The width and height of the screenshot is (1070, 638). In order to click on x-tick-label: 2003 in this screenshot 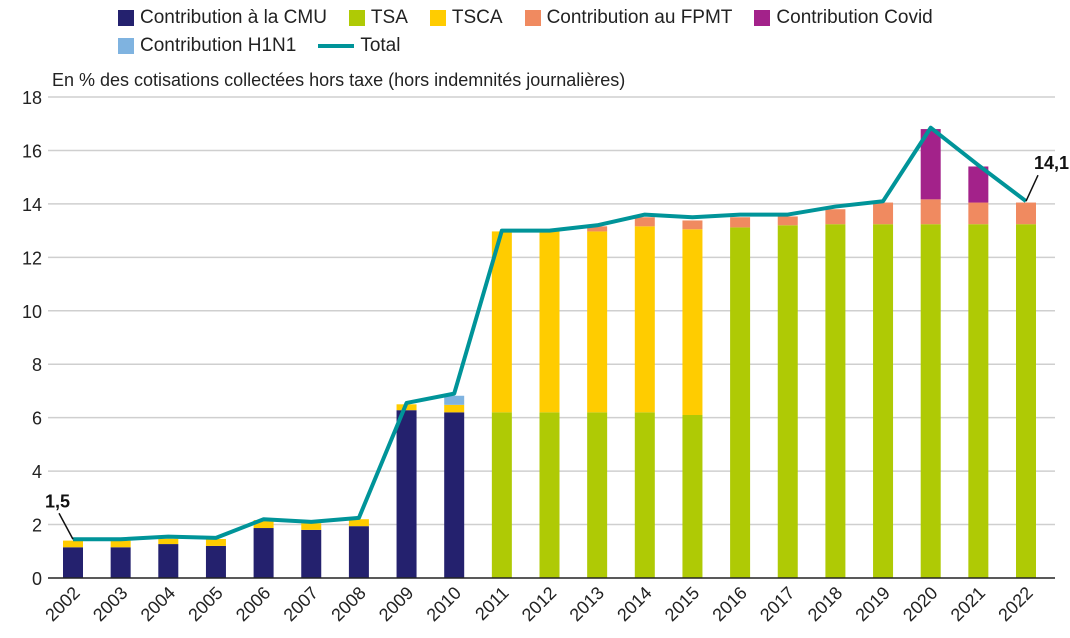, I will do `click(110, 604)`.